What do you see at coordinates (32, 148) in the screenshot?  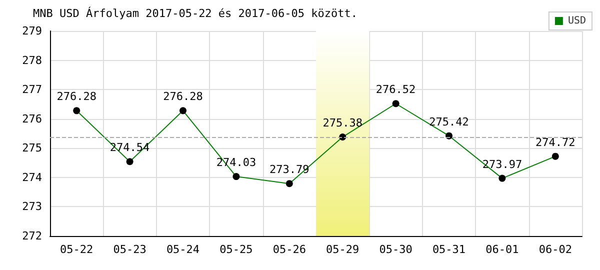 I see `y-tick-label: 275` at bounding box center [32, 148].